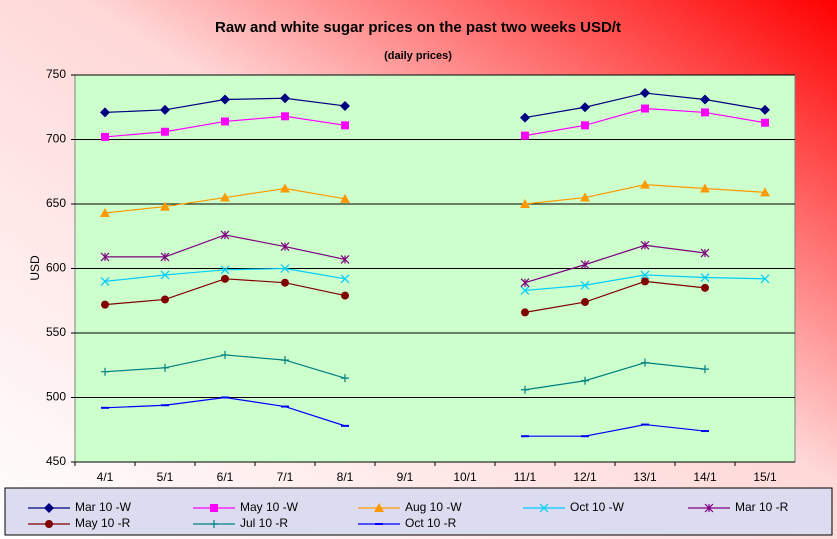 The width and height of the screenshot is (837, 539). Describe the element at coordinates (103, 507) in the screenshot. I see `legend-label: Mar 10 -W` at that location.